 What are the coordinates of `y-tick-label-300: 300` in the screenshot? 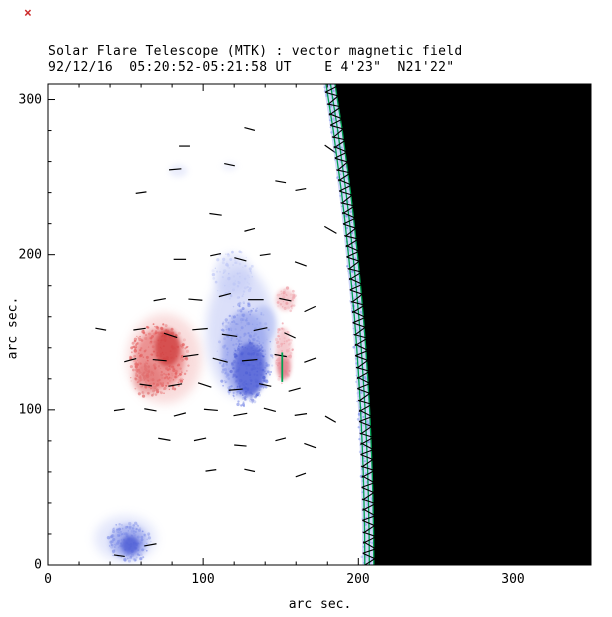 It's located at (30, 100).